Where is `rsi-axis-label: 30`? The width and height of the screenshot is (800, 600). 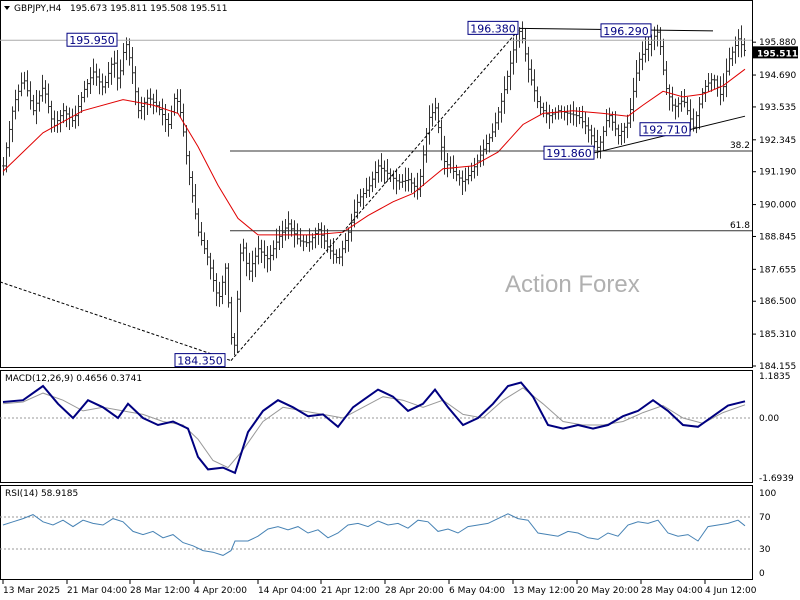
rsi-axis-label: 30 is located at coordinates (765, 550).